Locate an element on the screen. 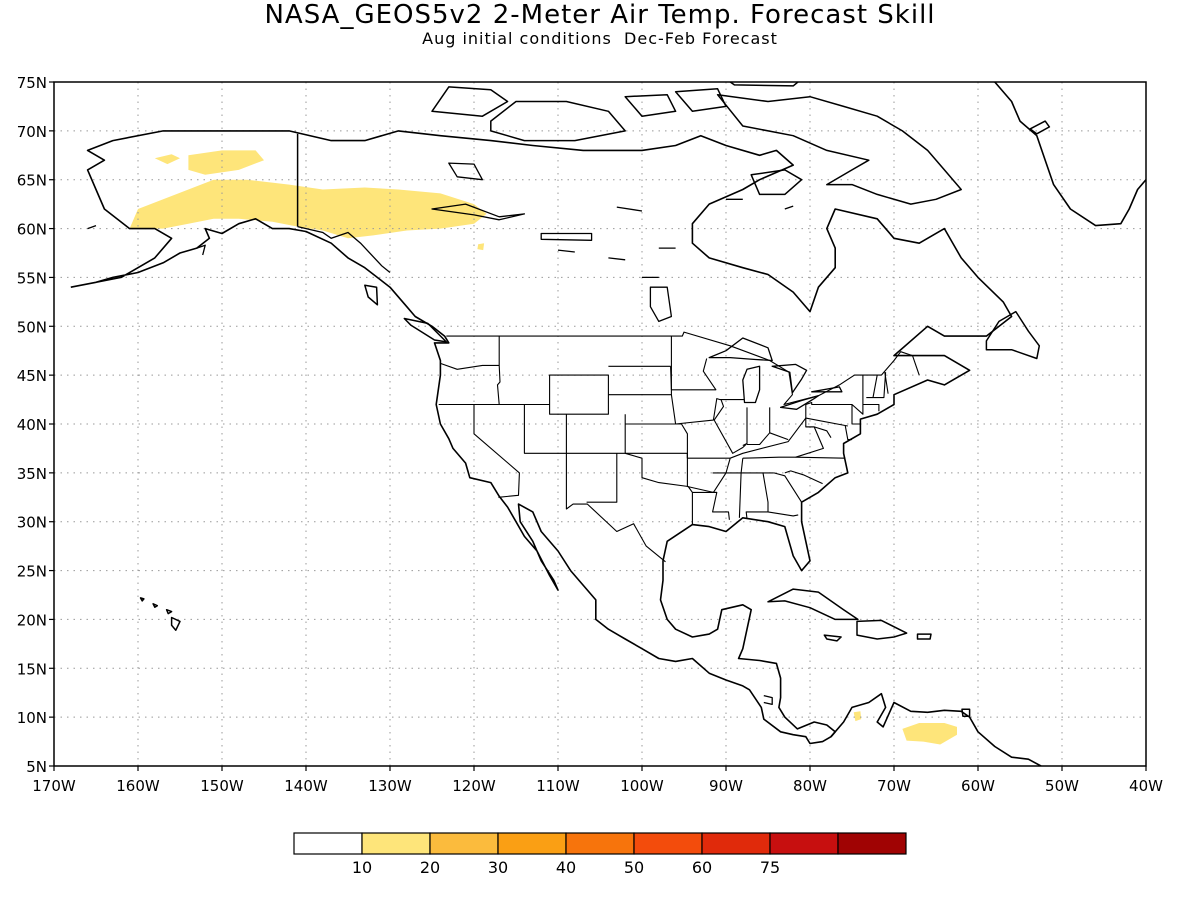 The image size is (1200, 900). legend-label: 20 is located at coordinates (430, 867).